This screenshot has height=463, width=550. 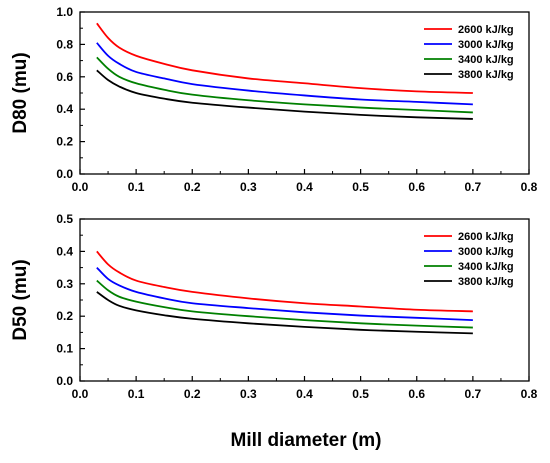 I want to click on y-tick-label: 0.5, so click(x=64, y=219).